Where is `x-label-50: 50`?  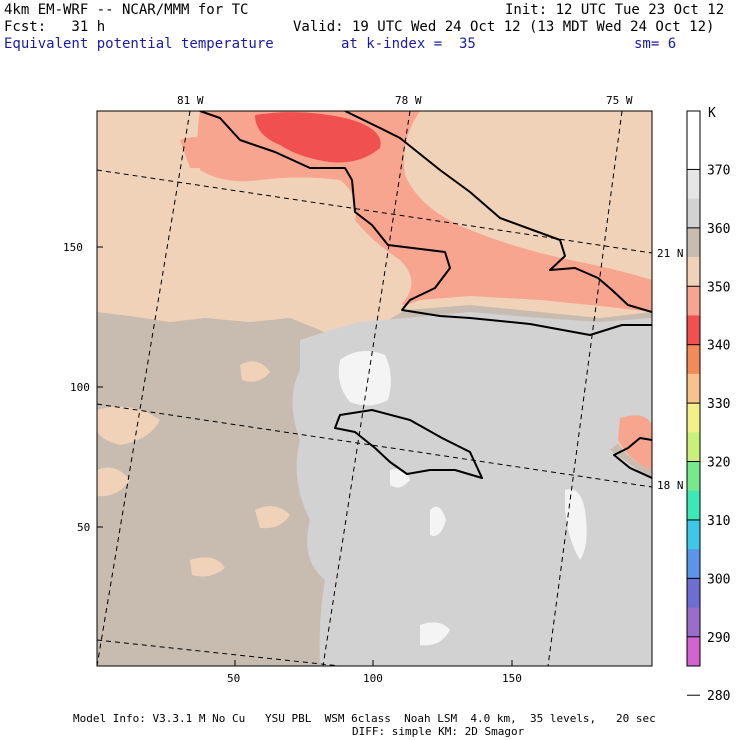 x-label-50: 50 is located at coordinates (233, 678).